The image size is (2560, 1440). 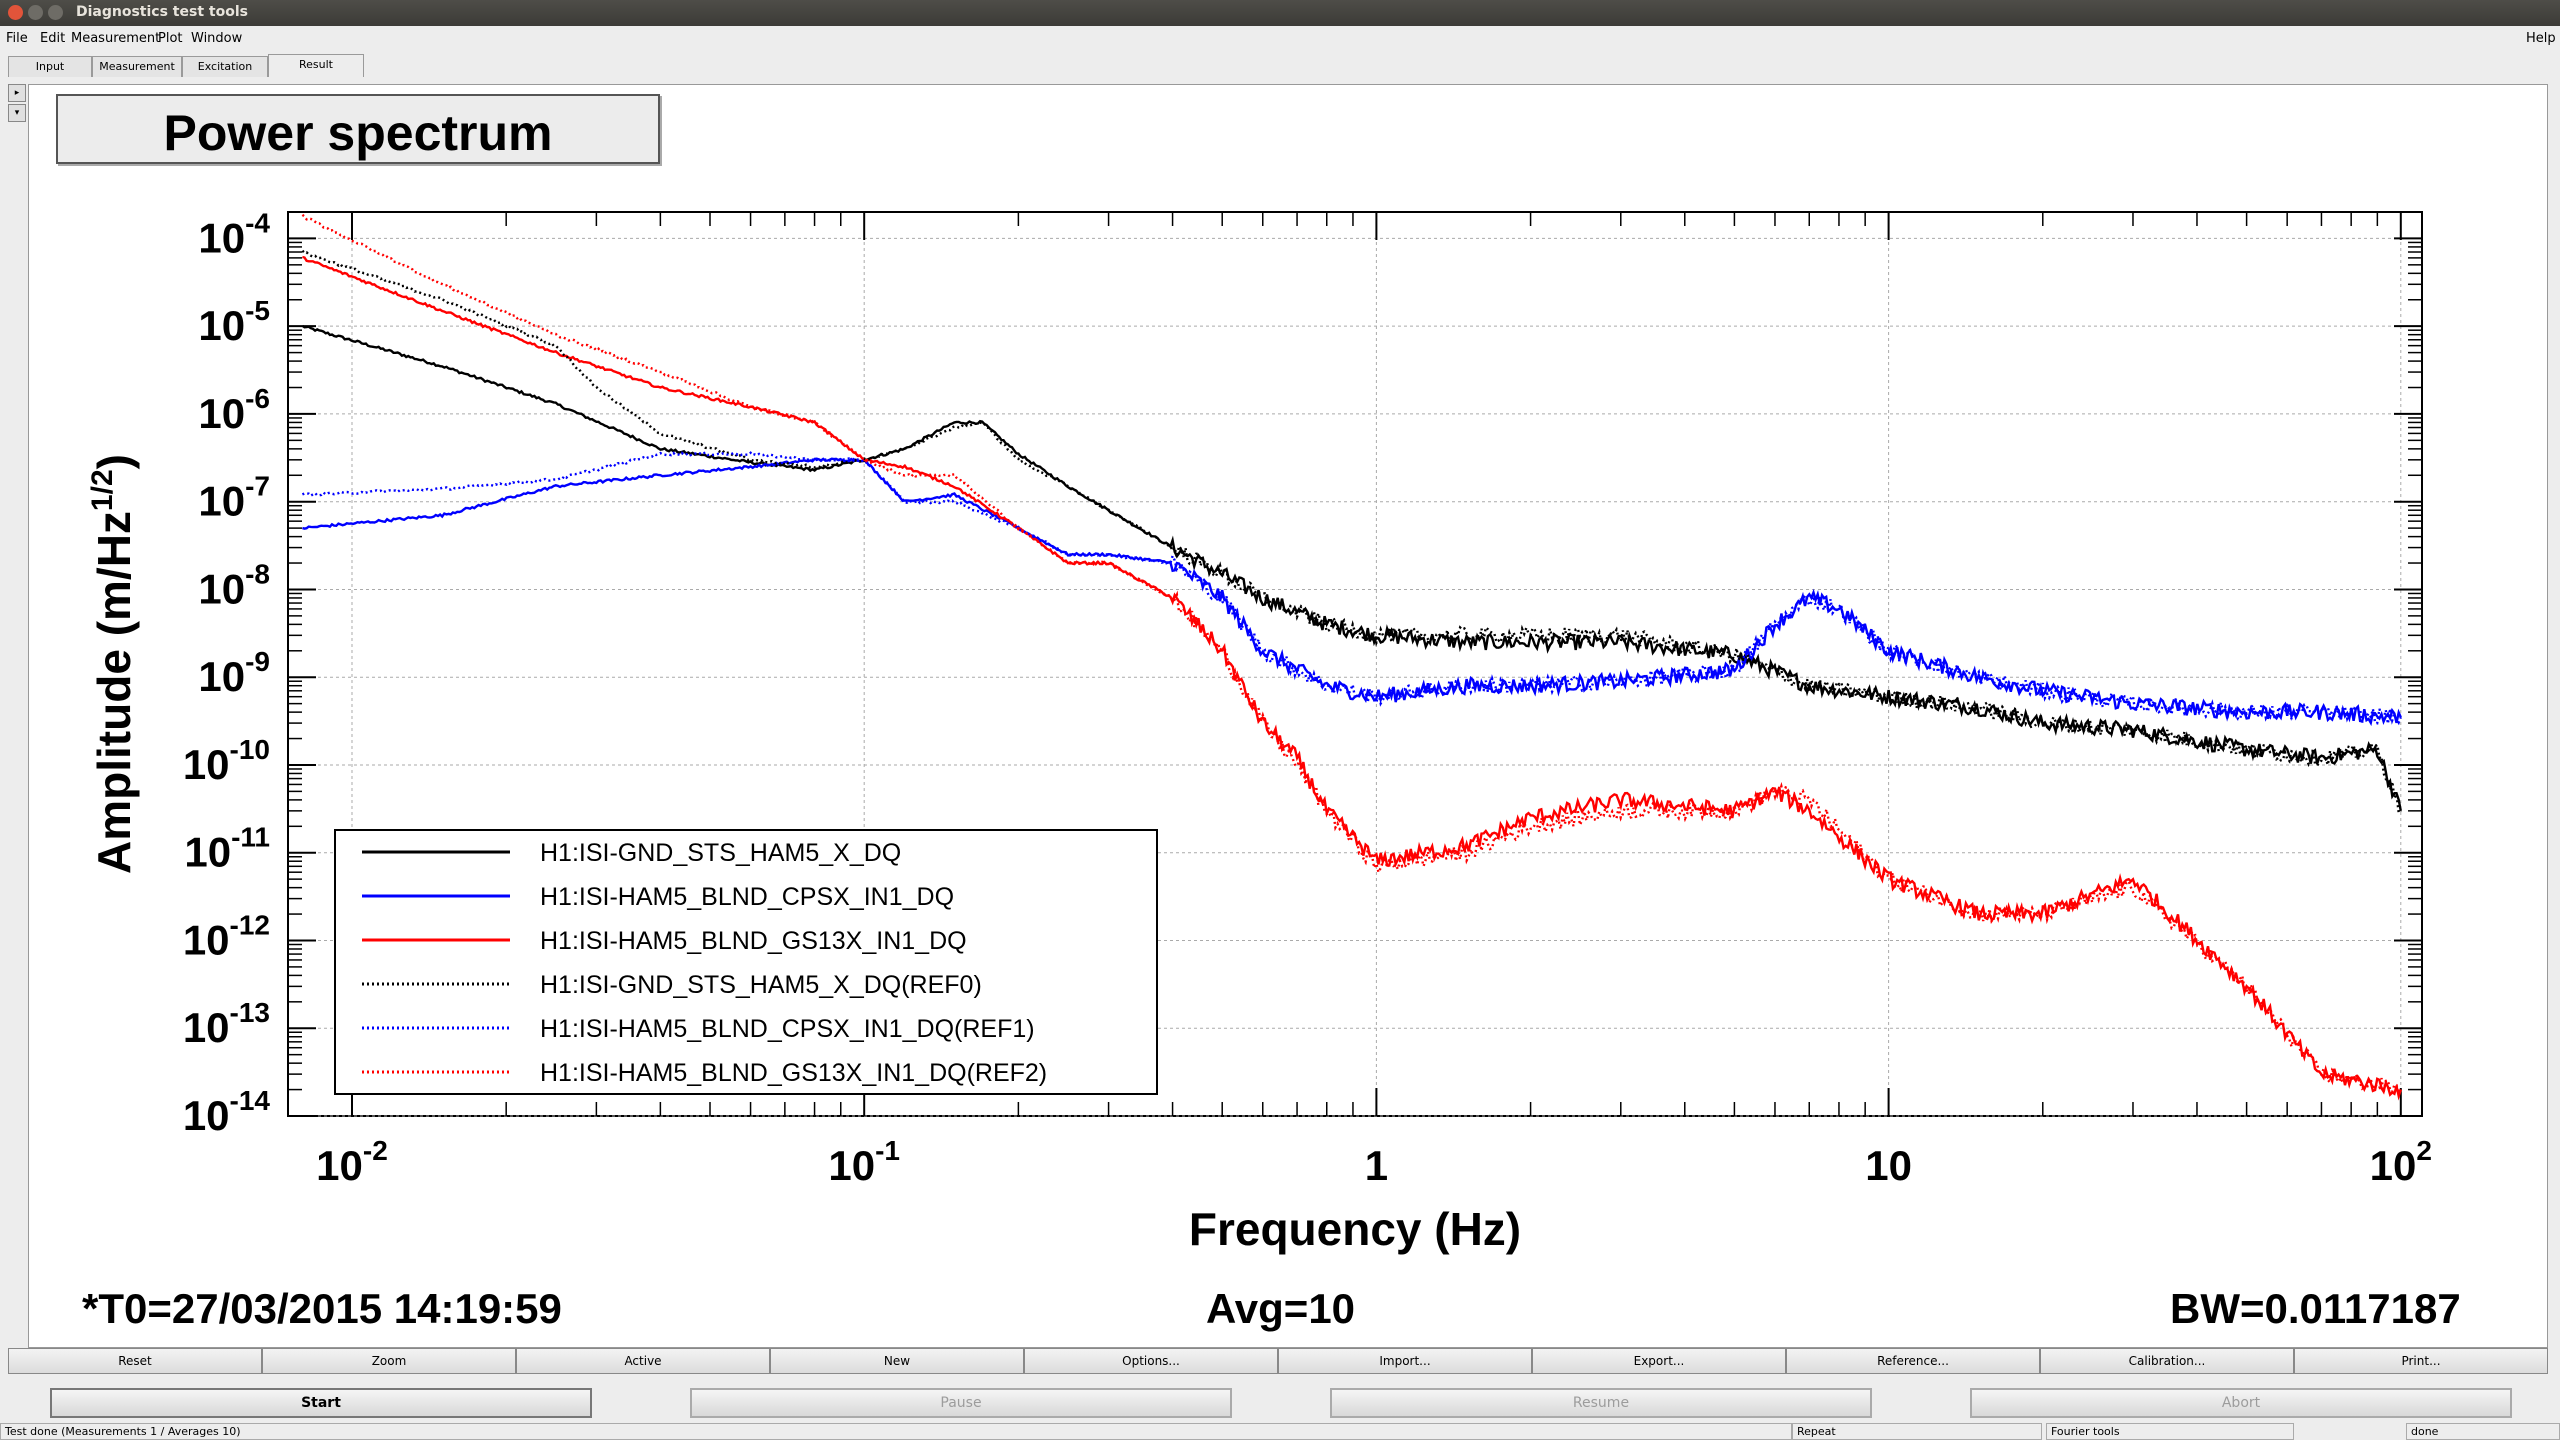 What do you see at coordinates (162, 12) in the screenshot?
I see `window-title: Diagnostics test tools` at bounding box center [162, 12].